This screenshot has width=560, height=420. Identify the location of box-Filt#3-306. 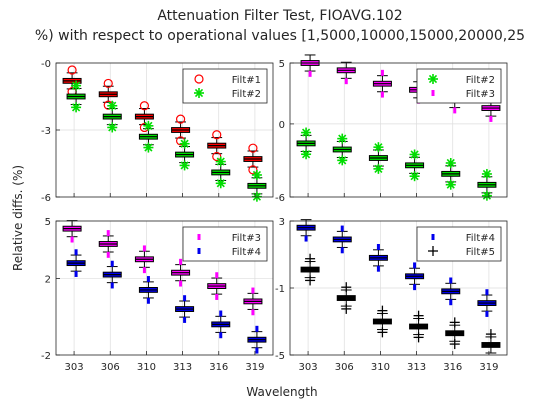
(346, 73).